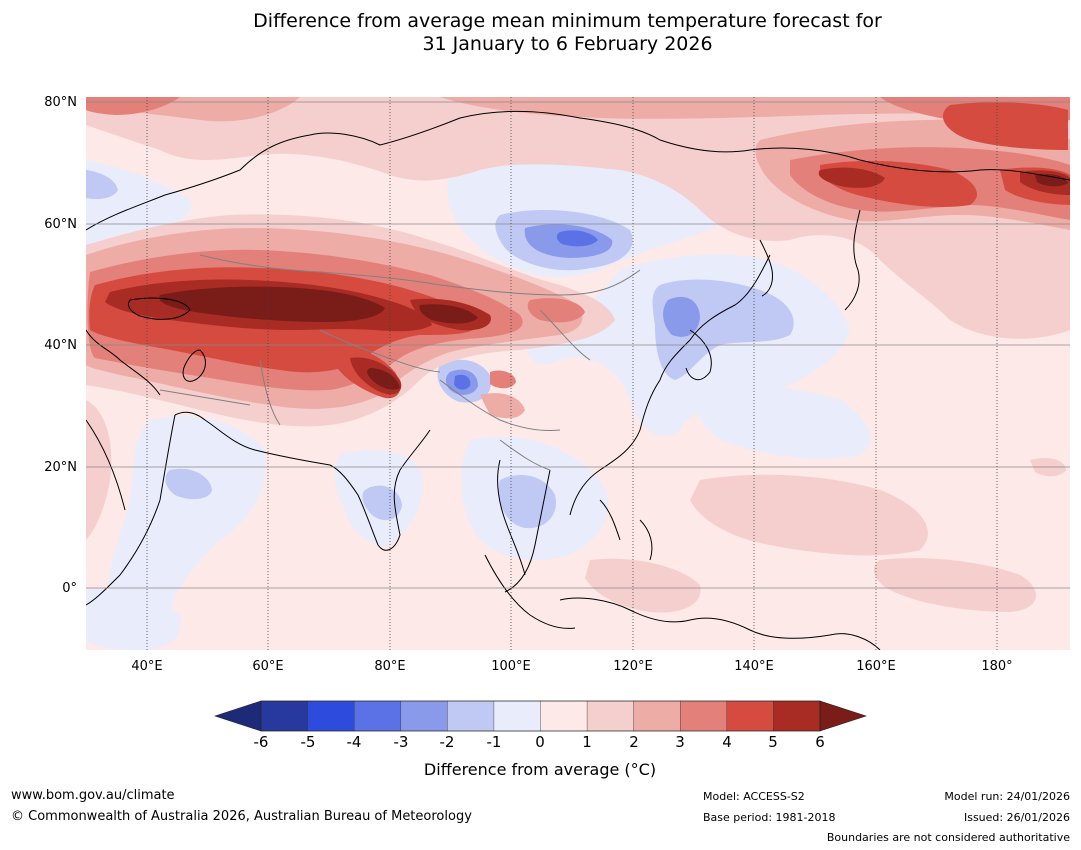  Describe the element at coordinates (60, 224) in the screenshot. I see `lat-label-60n: 60°N` at that location.